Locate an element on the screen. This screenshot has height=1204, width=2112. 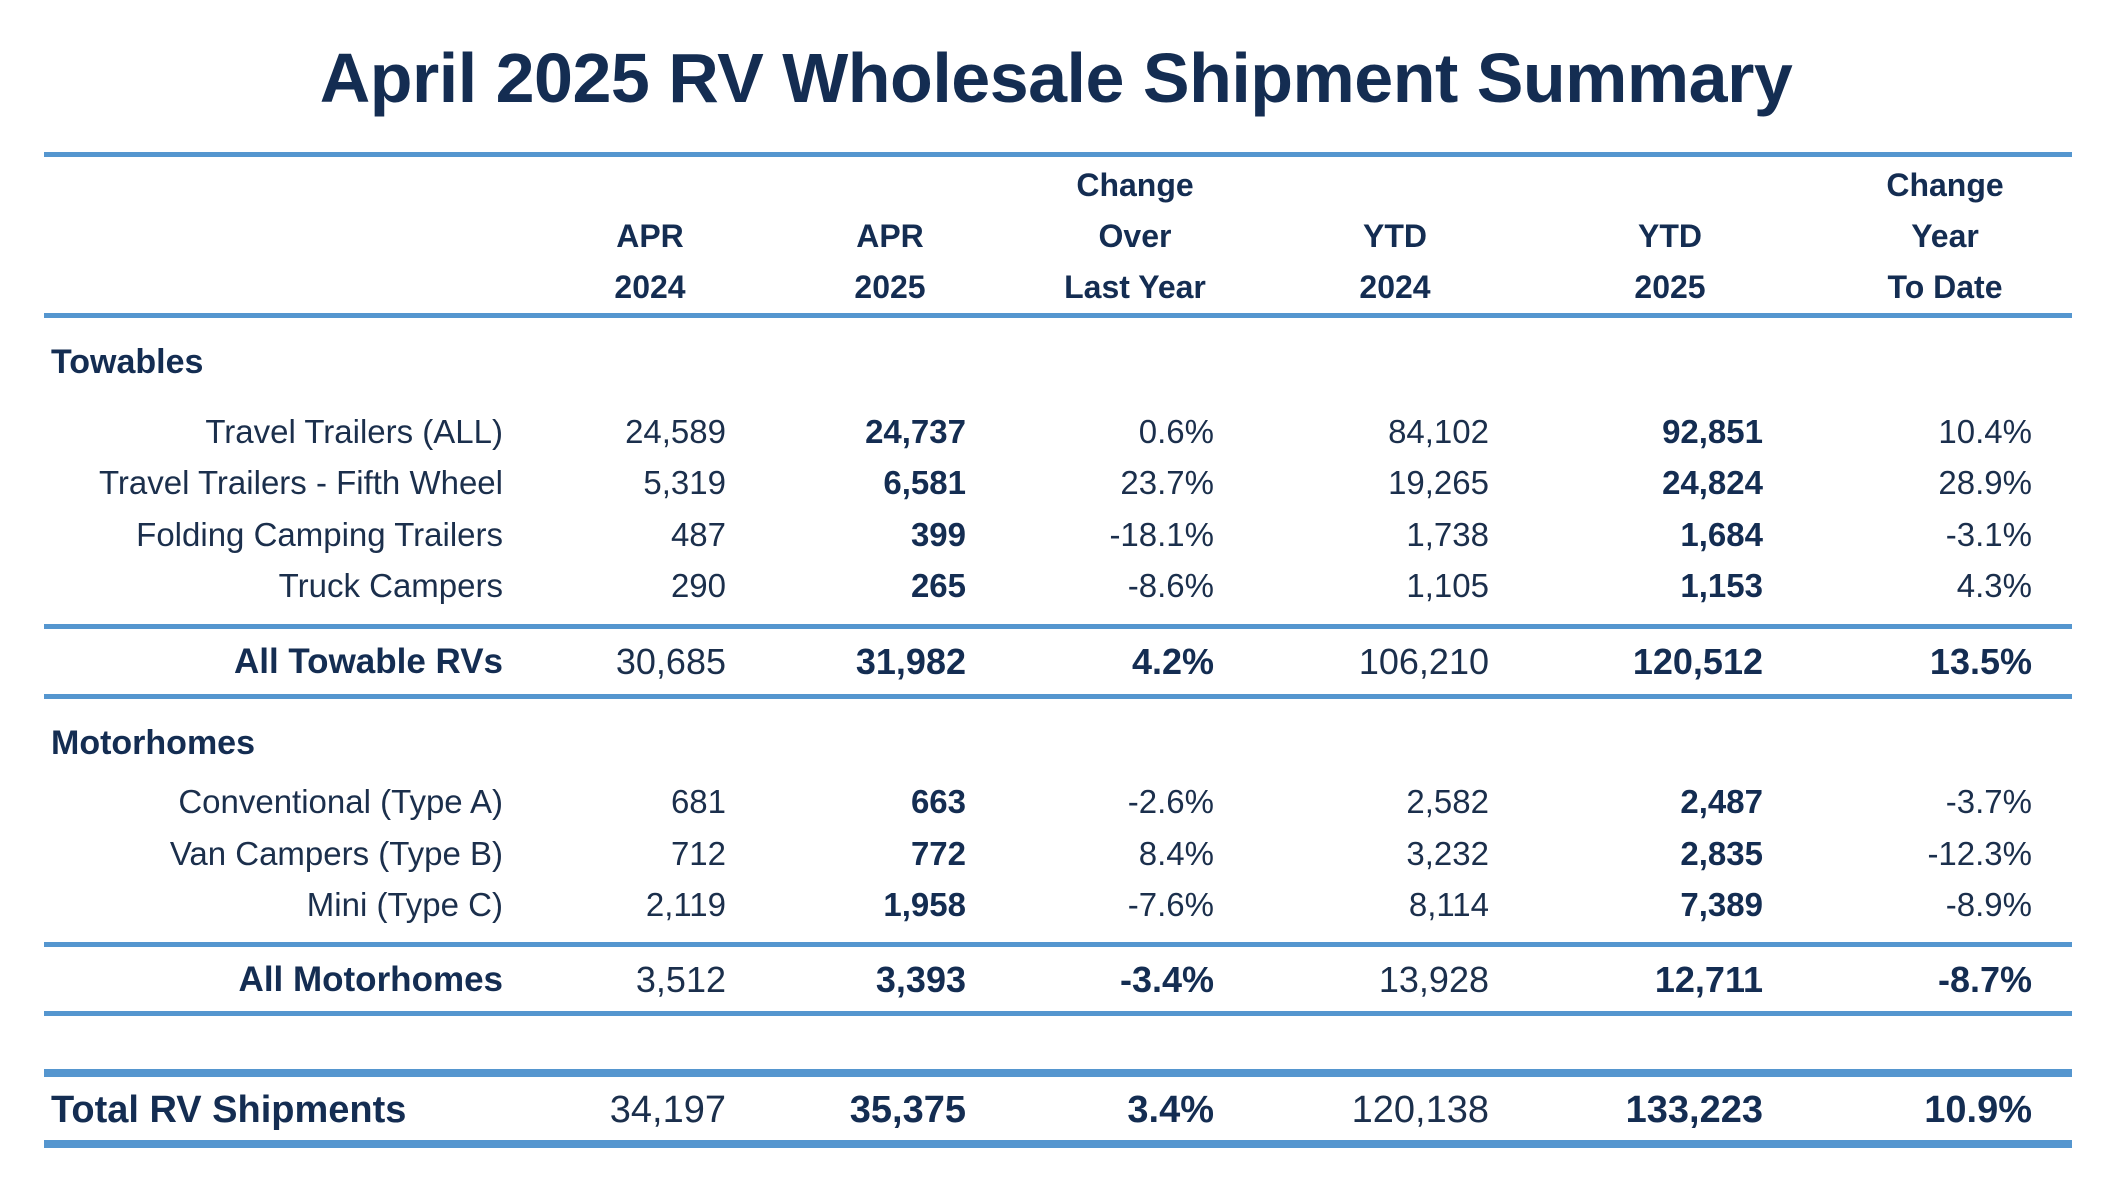
cell-apr-2024: 5,319 is located at coordinates (684, 482).